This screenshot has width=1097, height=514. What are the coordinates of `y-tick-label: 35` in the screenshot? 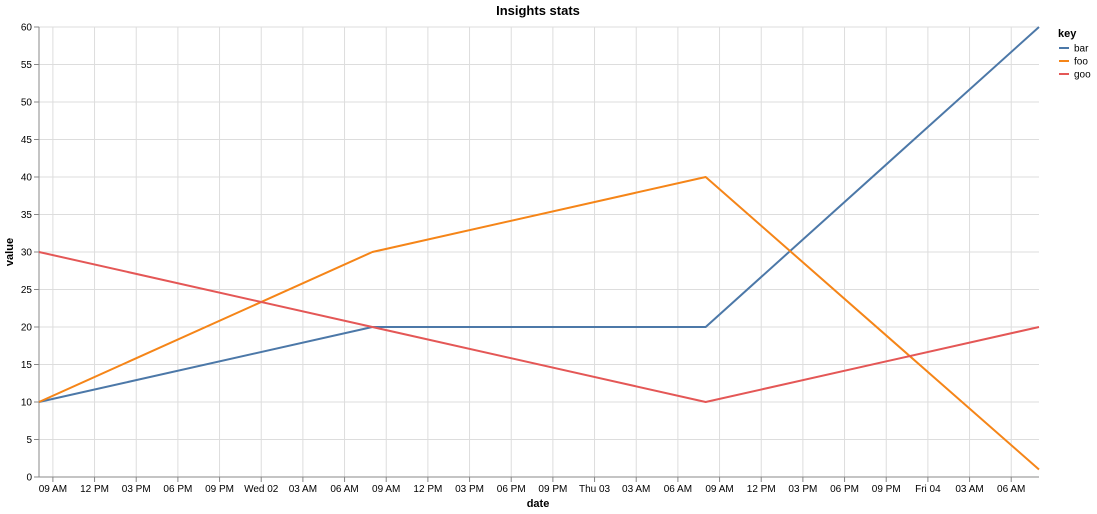 It's located at (27, 215).